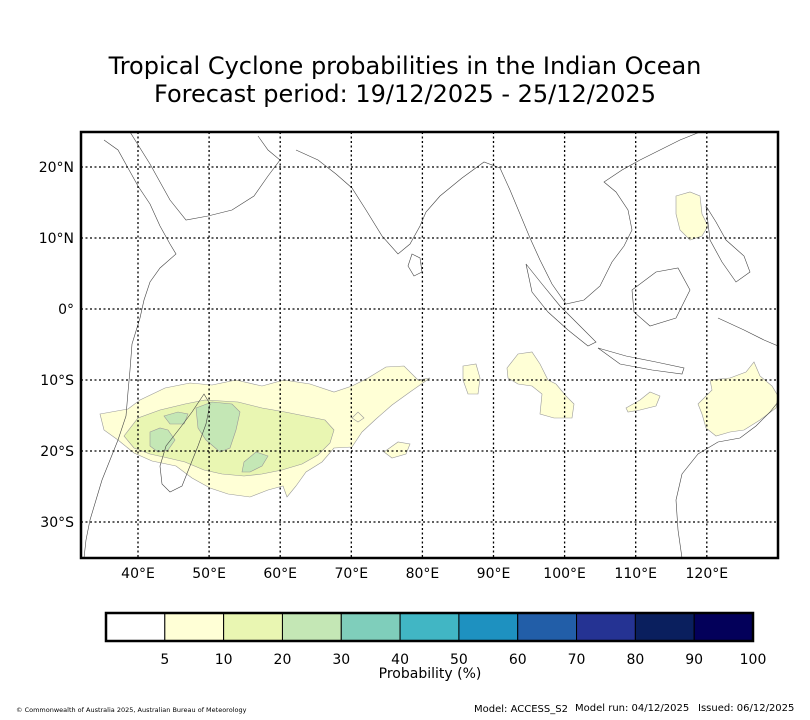 This screenshot has width=810, height=720. Describe the element at coordinates (66, 310) in the screenshot. I see `latitude-tick-label: 0°` at that location.